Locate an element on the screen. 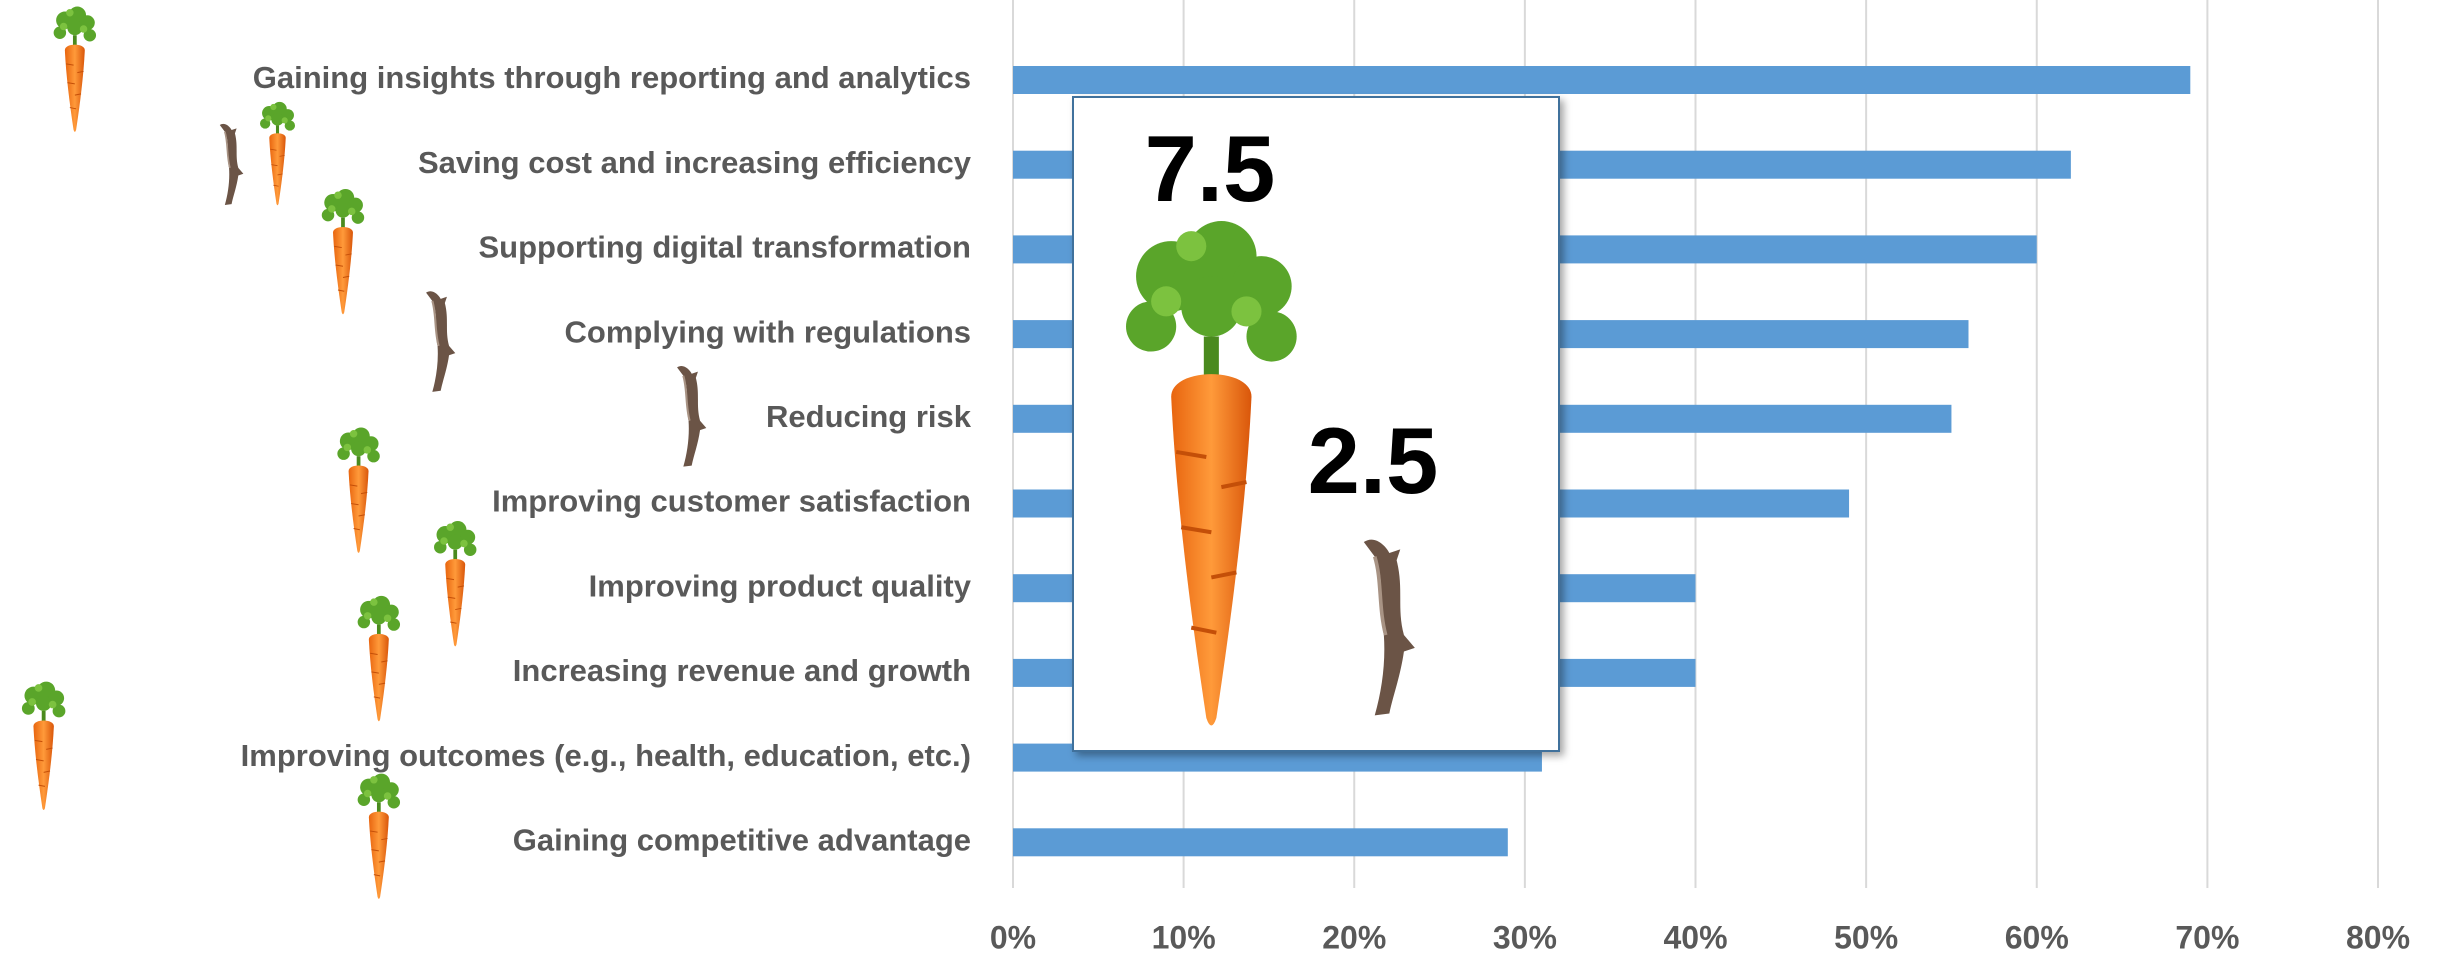 The width and height of the screenshot is (2440, 956). x-tick-label: 20% is located at coordinates (1354, 937).